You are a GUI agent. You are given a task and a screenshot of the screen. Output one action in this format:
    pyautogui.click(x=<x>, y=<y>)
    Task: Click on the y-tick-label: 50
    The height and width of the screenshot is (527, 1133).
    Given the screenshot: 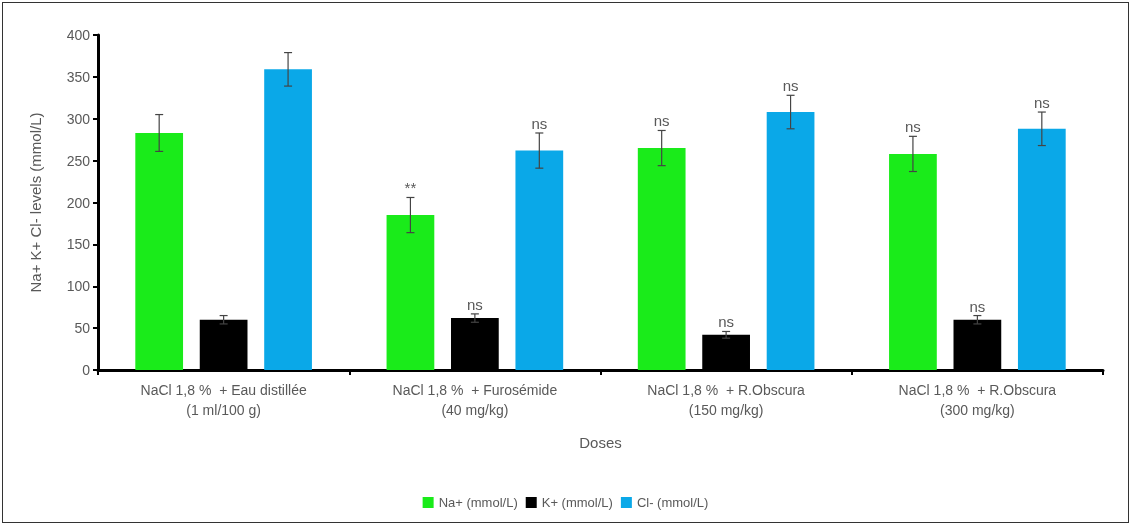 What is the action you would take?
    pyautogui.click(x=82, y=328)
    